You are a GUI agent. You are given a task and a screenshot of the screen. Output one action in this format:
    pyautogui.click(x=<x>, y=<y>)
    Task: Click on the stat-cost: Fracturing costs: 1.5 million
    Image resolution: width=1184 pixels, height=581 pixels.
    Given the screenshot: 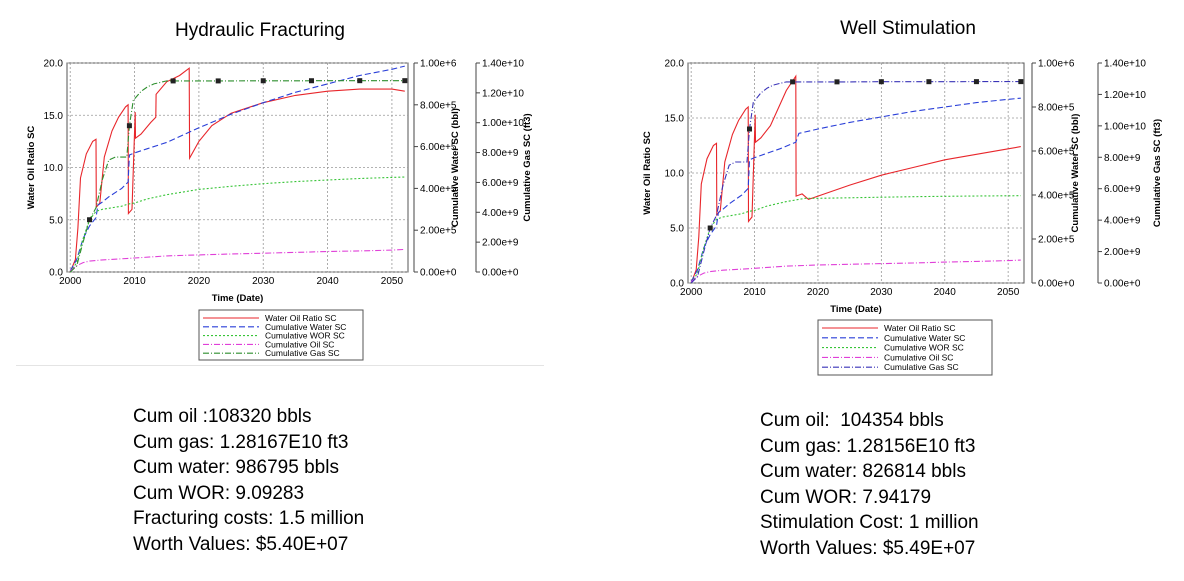 What is the action you would take?
    pyautogui.click(x=249, y=519)
    